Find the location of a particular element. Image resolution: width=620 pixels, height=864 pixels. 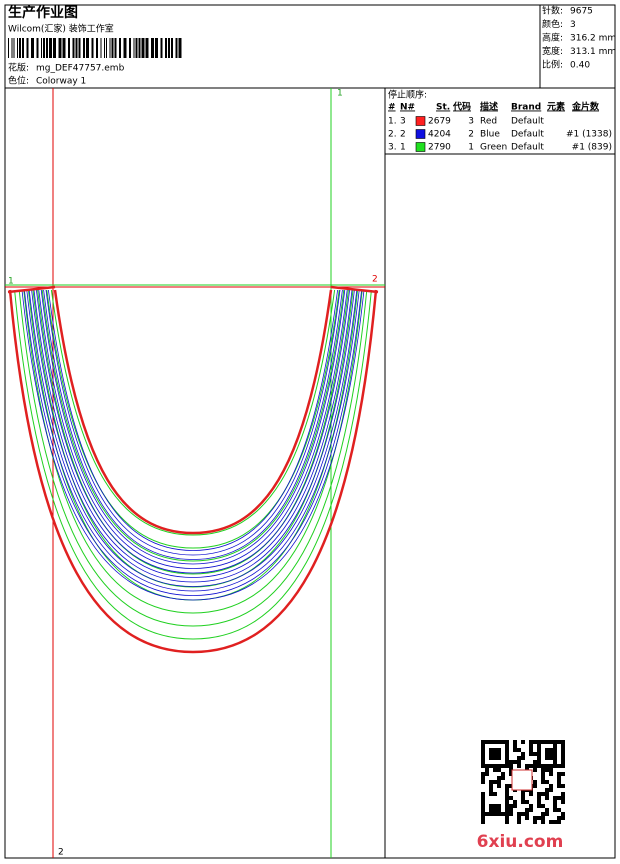

sequins: #1 (1338) is located at coordinates (589, 135).